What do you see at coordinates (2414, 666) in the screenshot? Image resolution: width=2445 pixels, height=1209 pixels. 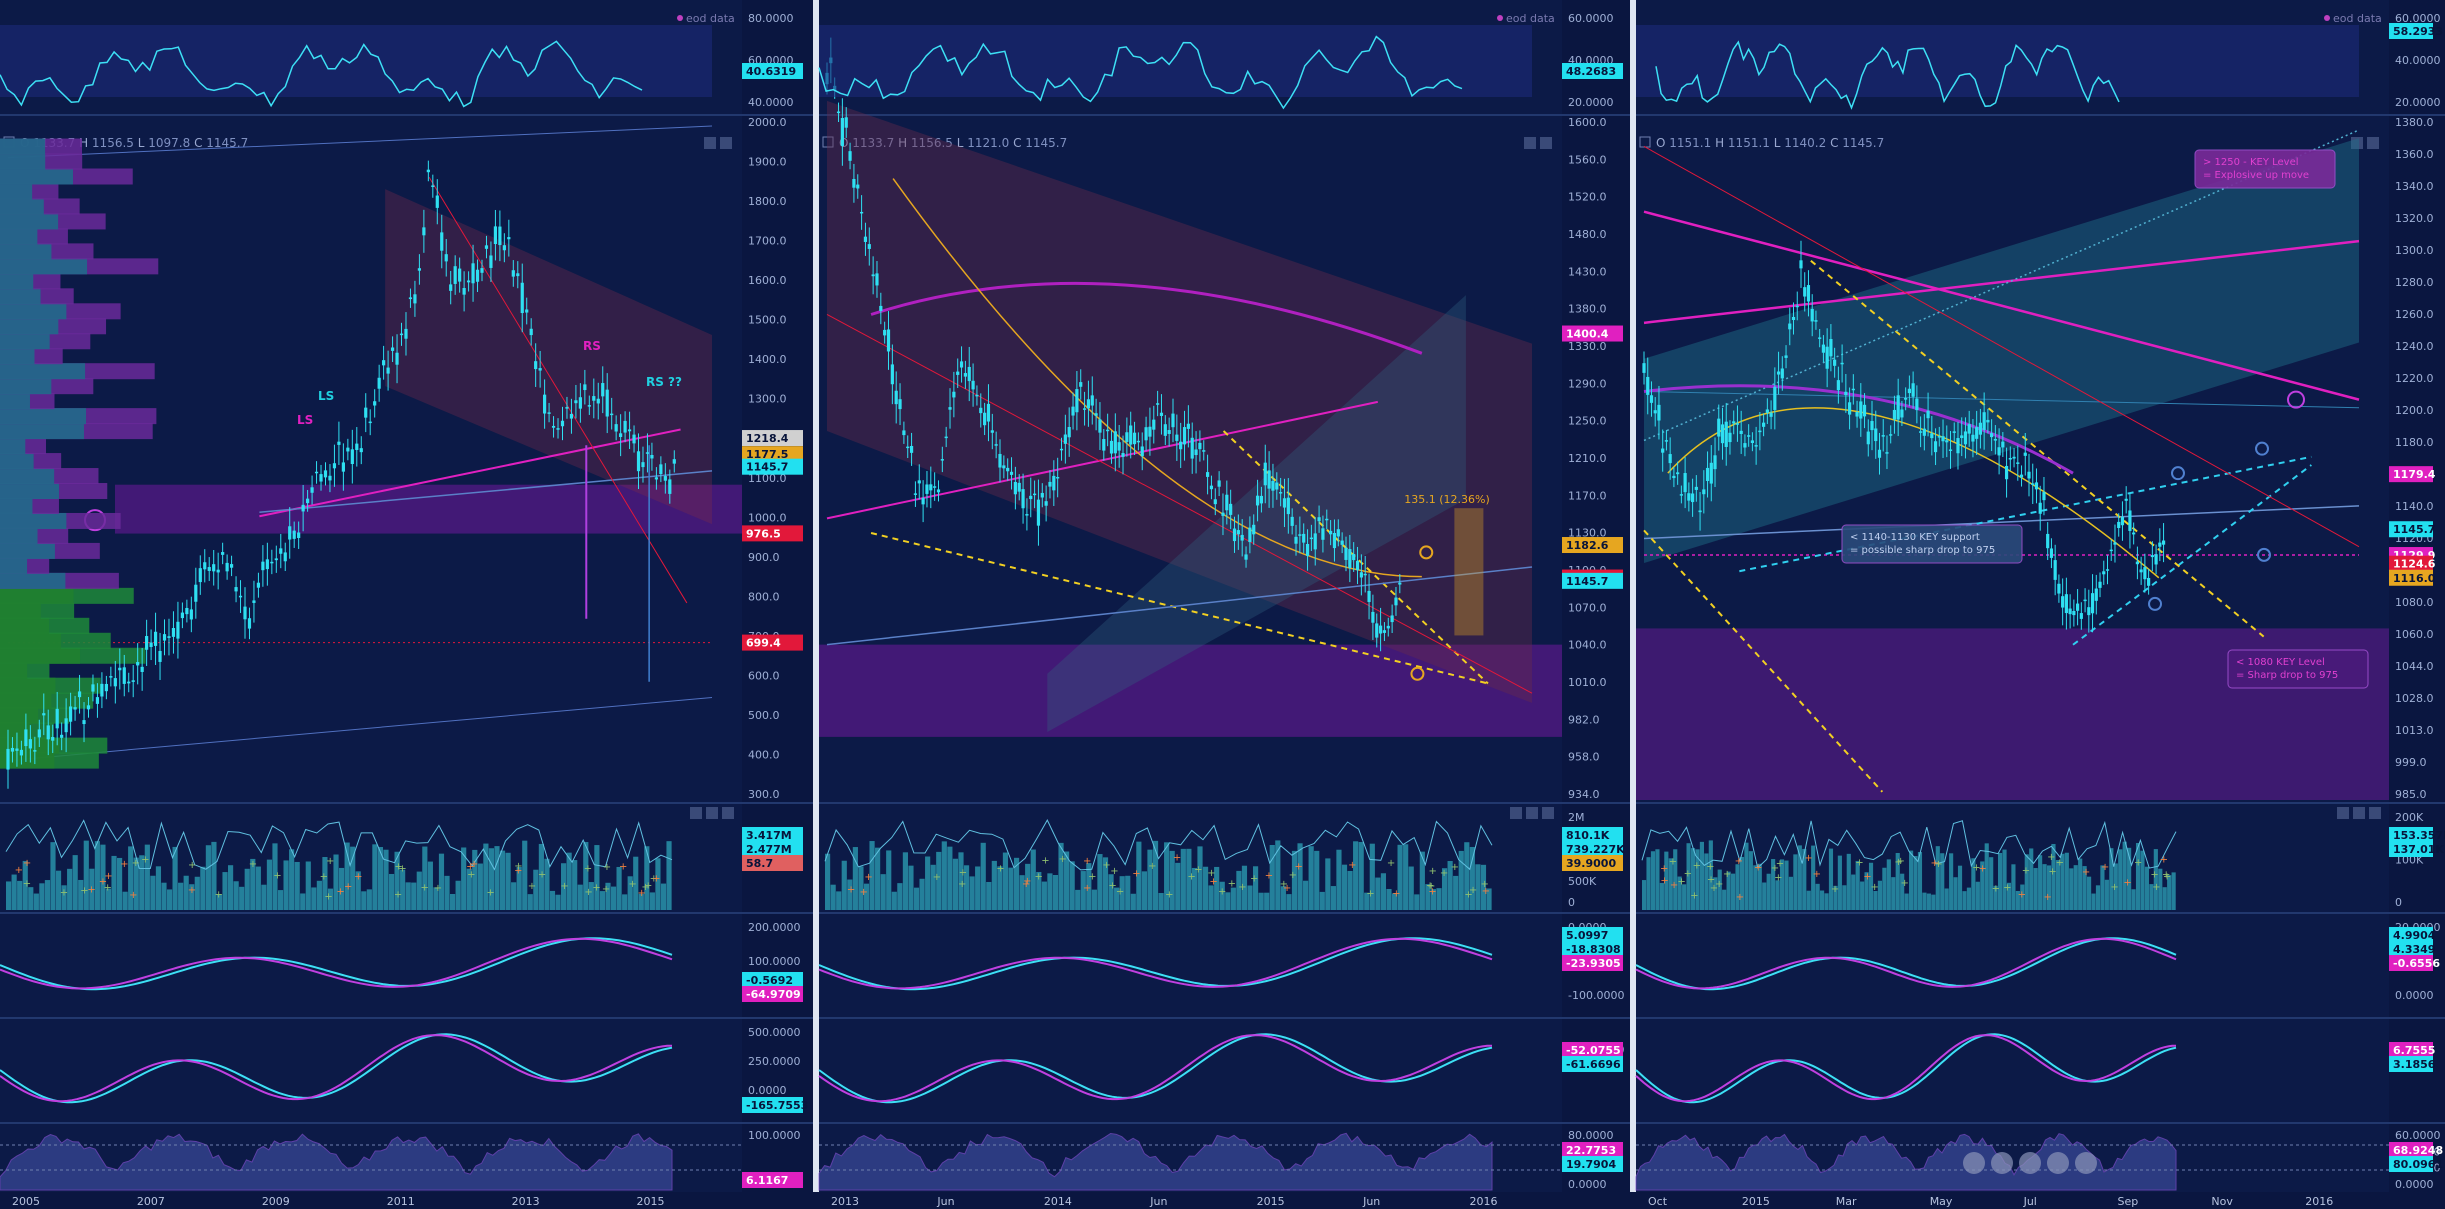 I see `price-tick-label: 1044.0` at bounding box center [2414, 666].